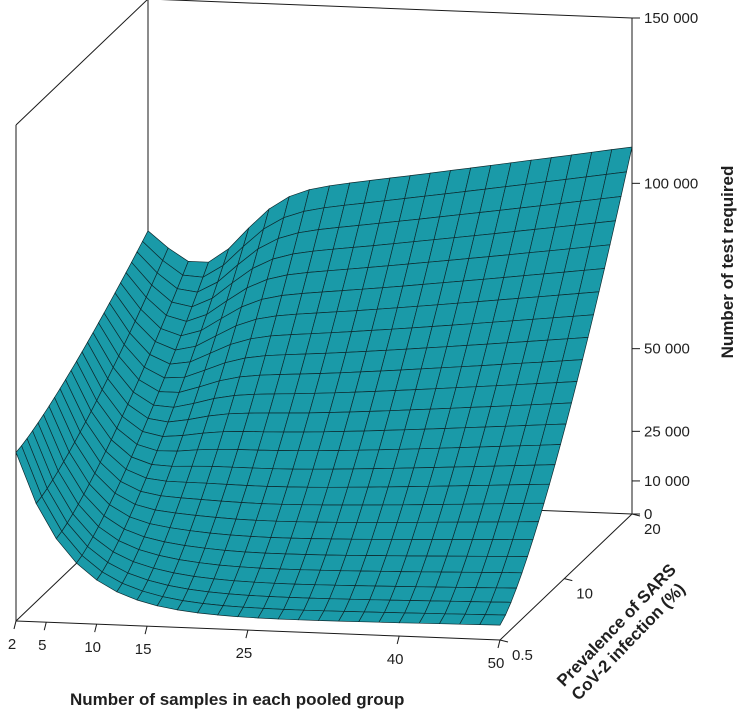  What do you see at coordinates (616, 625) in the screenshot?
I see `y-axis-title-line-1: Prevalence of SARS` at bounding box center [616, 625].